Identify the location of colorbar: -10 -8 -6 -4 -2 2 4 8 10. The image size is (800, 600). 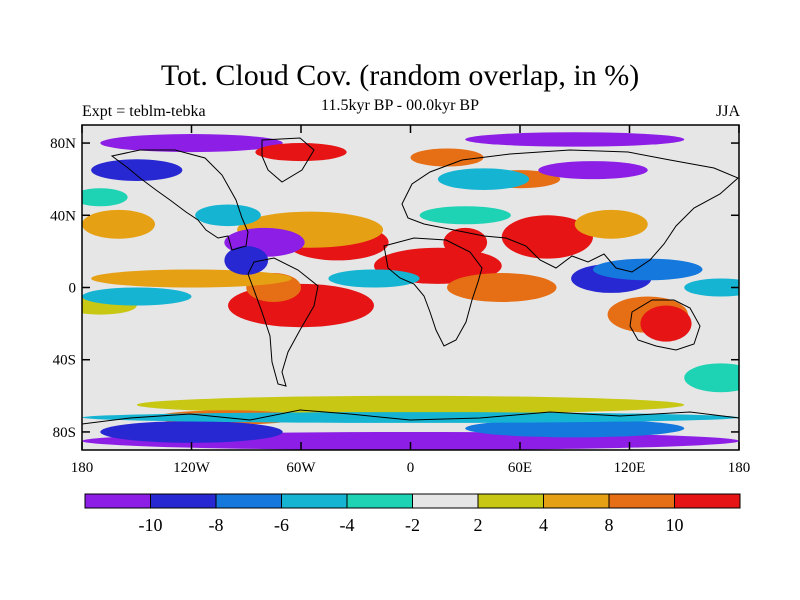
(412, 514).